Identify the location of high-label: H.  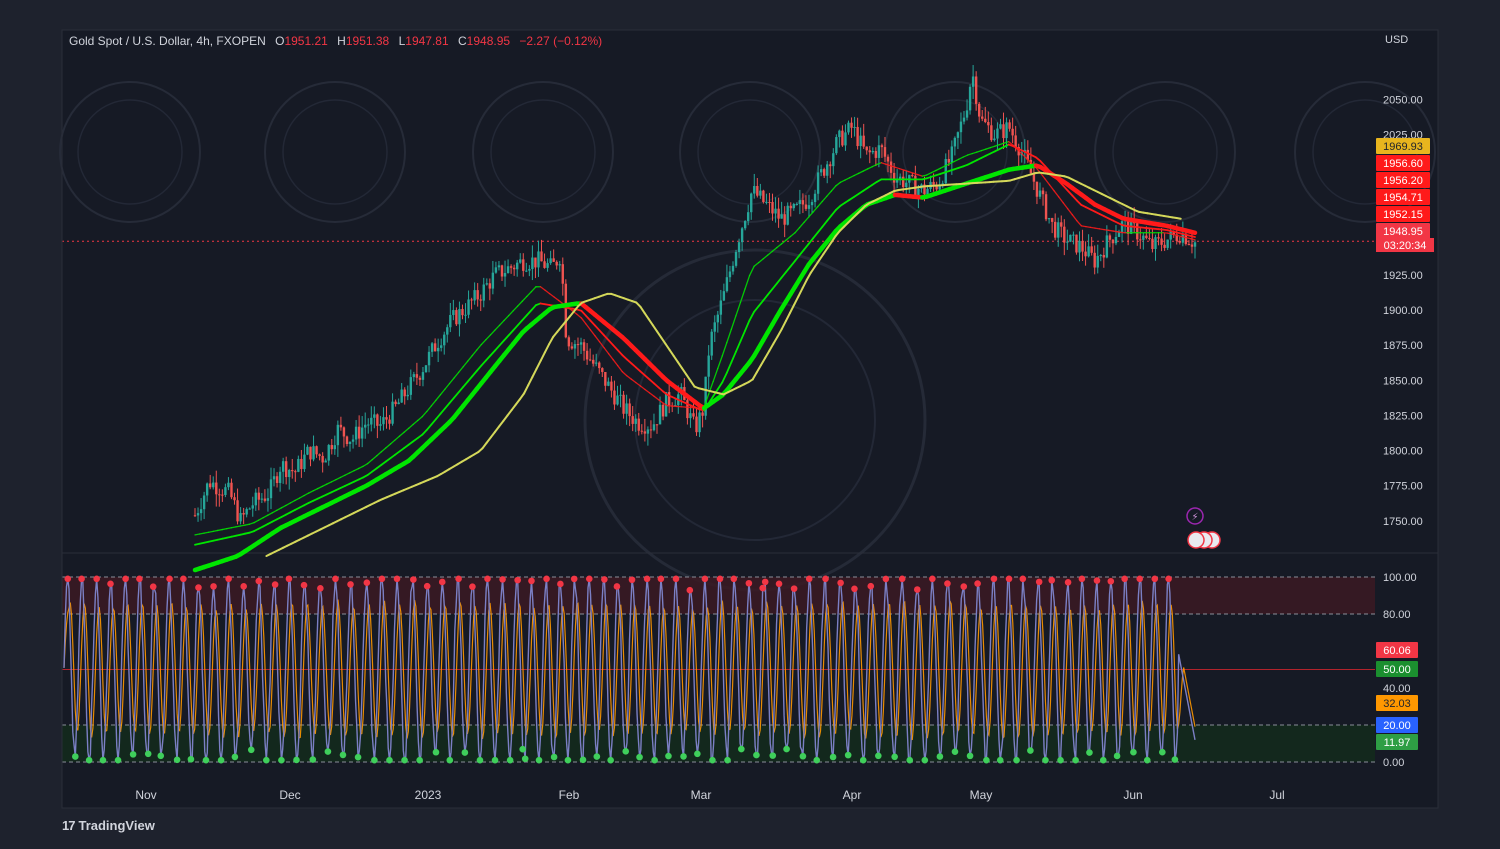
(341, 41).